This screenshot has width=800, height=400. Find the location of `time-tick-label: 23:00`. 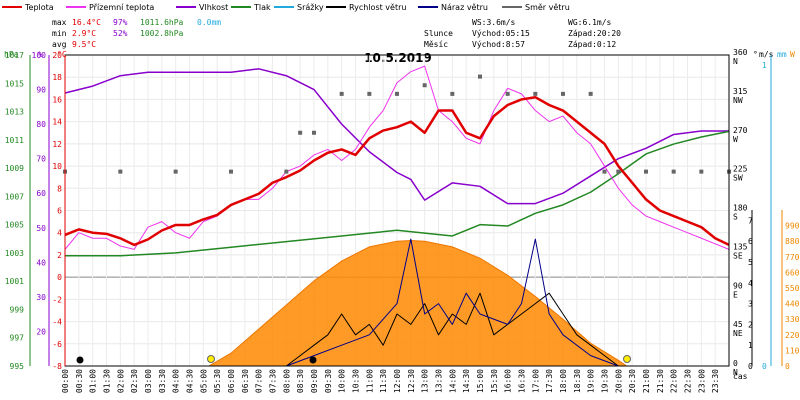

time-tick-label: 23:00 is located at coordinates (701, 381).